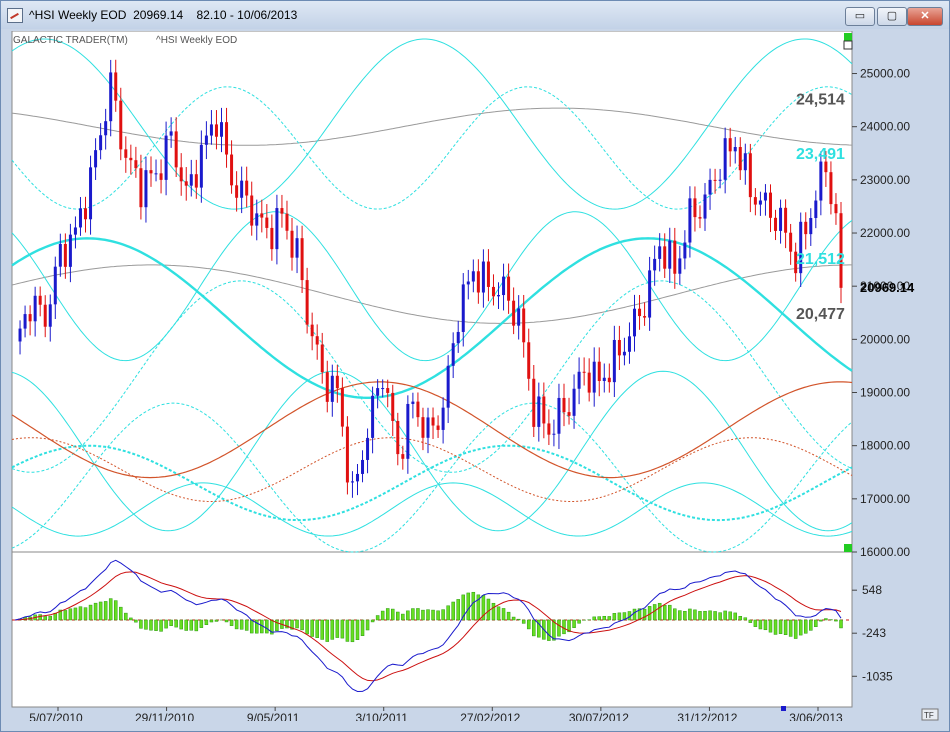  I want to click on macd-axis-label: -1035, so click(877, 676).